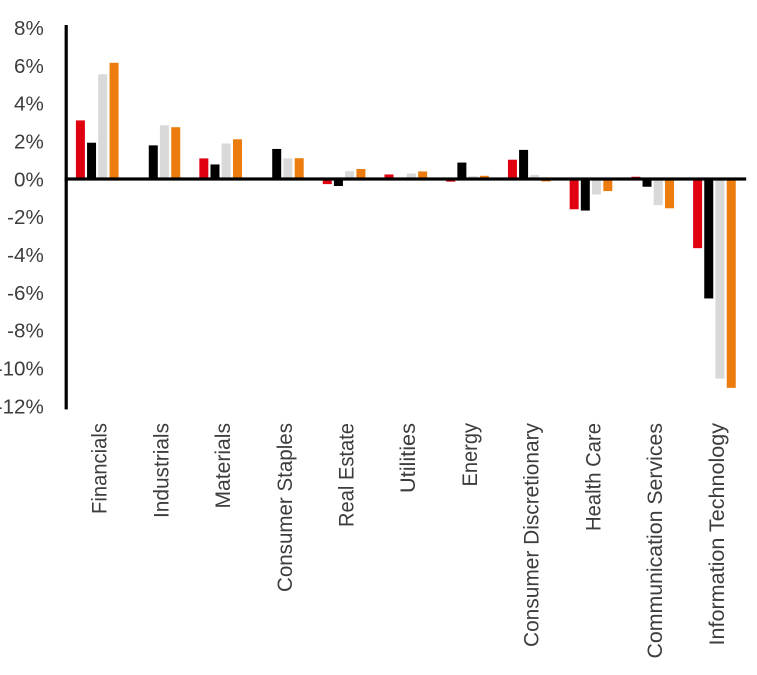  I want to click on svg-text: 4%, so click(29, 104).